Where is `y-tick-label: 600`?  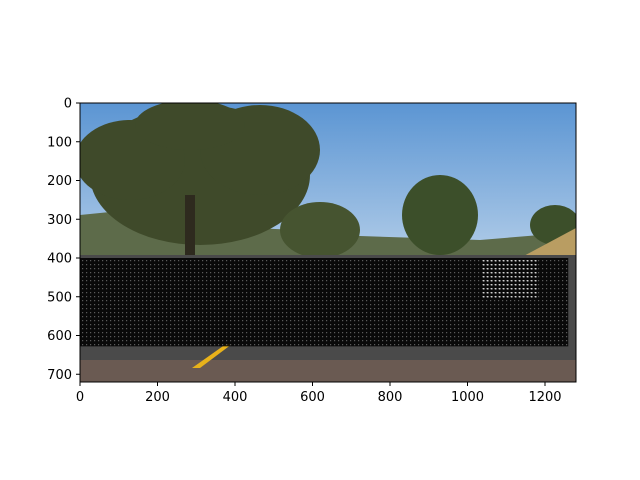
y-tick-label: 600 is located at coordinates (59, 336).